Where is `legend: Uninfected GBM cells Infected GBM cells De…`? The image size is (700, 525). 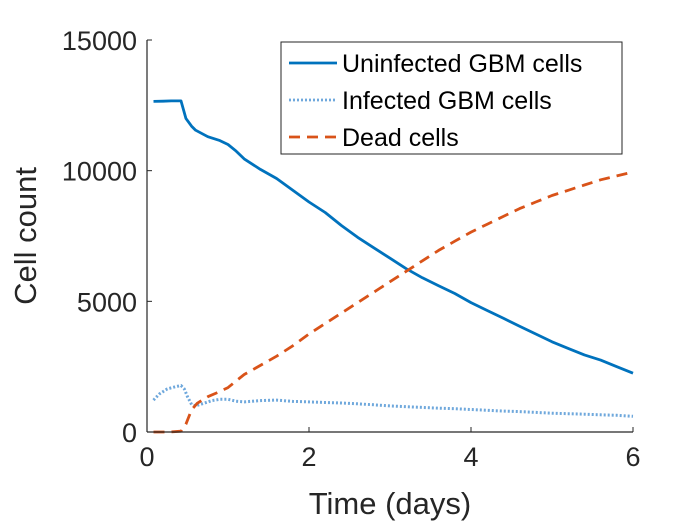 legend: Uninfected GBM cells Infected GBM cells De… is located at coordinates (451, 98).